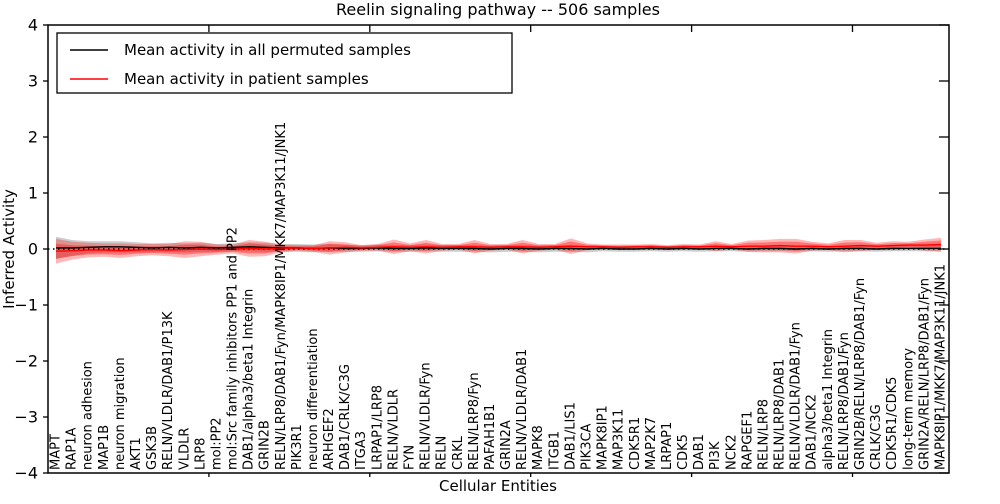 The image size is (1000, 504). What do you see at coordinates (570, 436) in the screenshot?
I see `x-tick-label: DAB1/LIS1` at bounding box center [570, 436].